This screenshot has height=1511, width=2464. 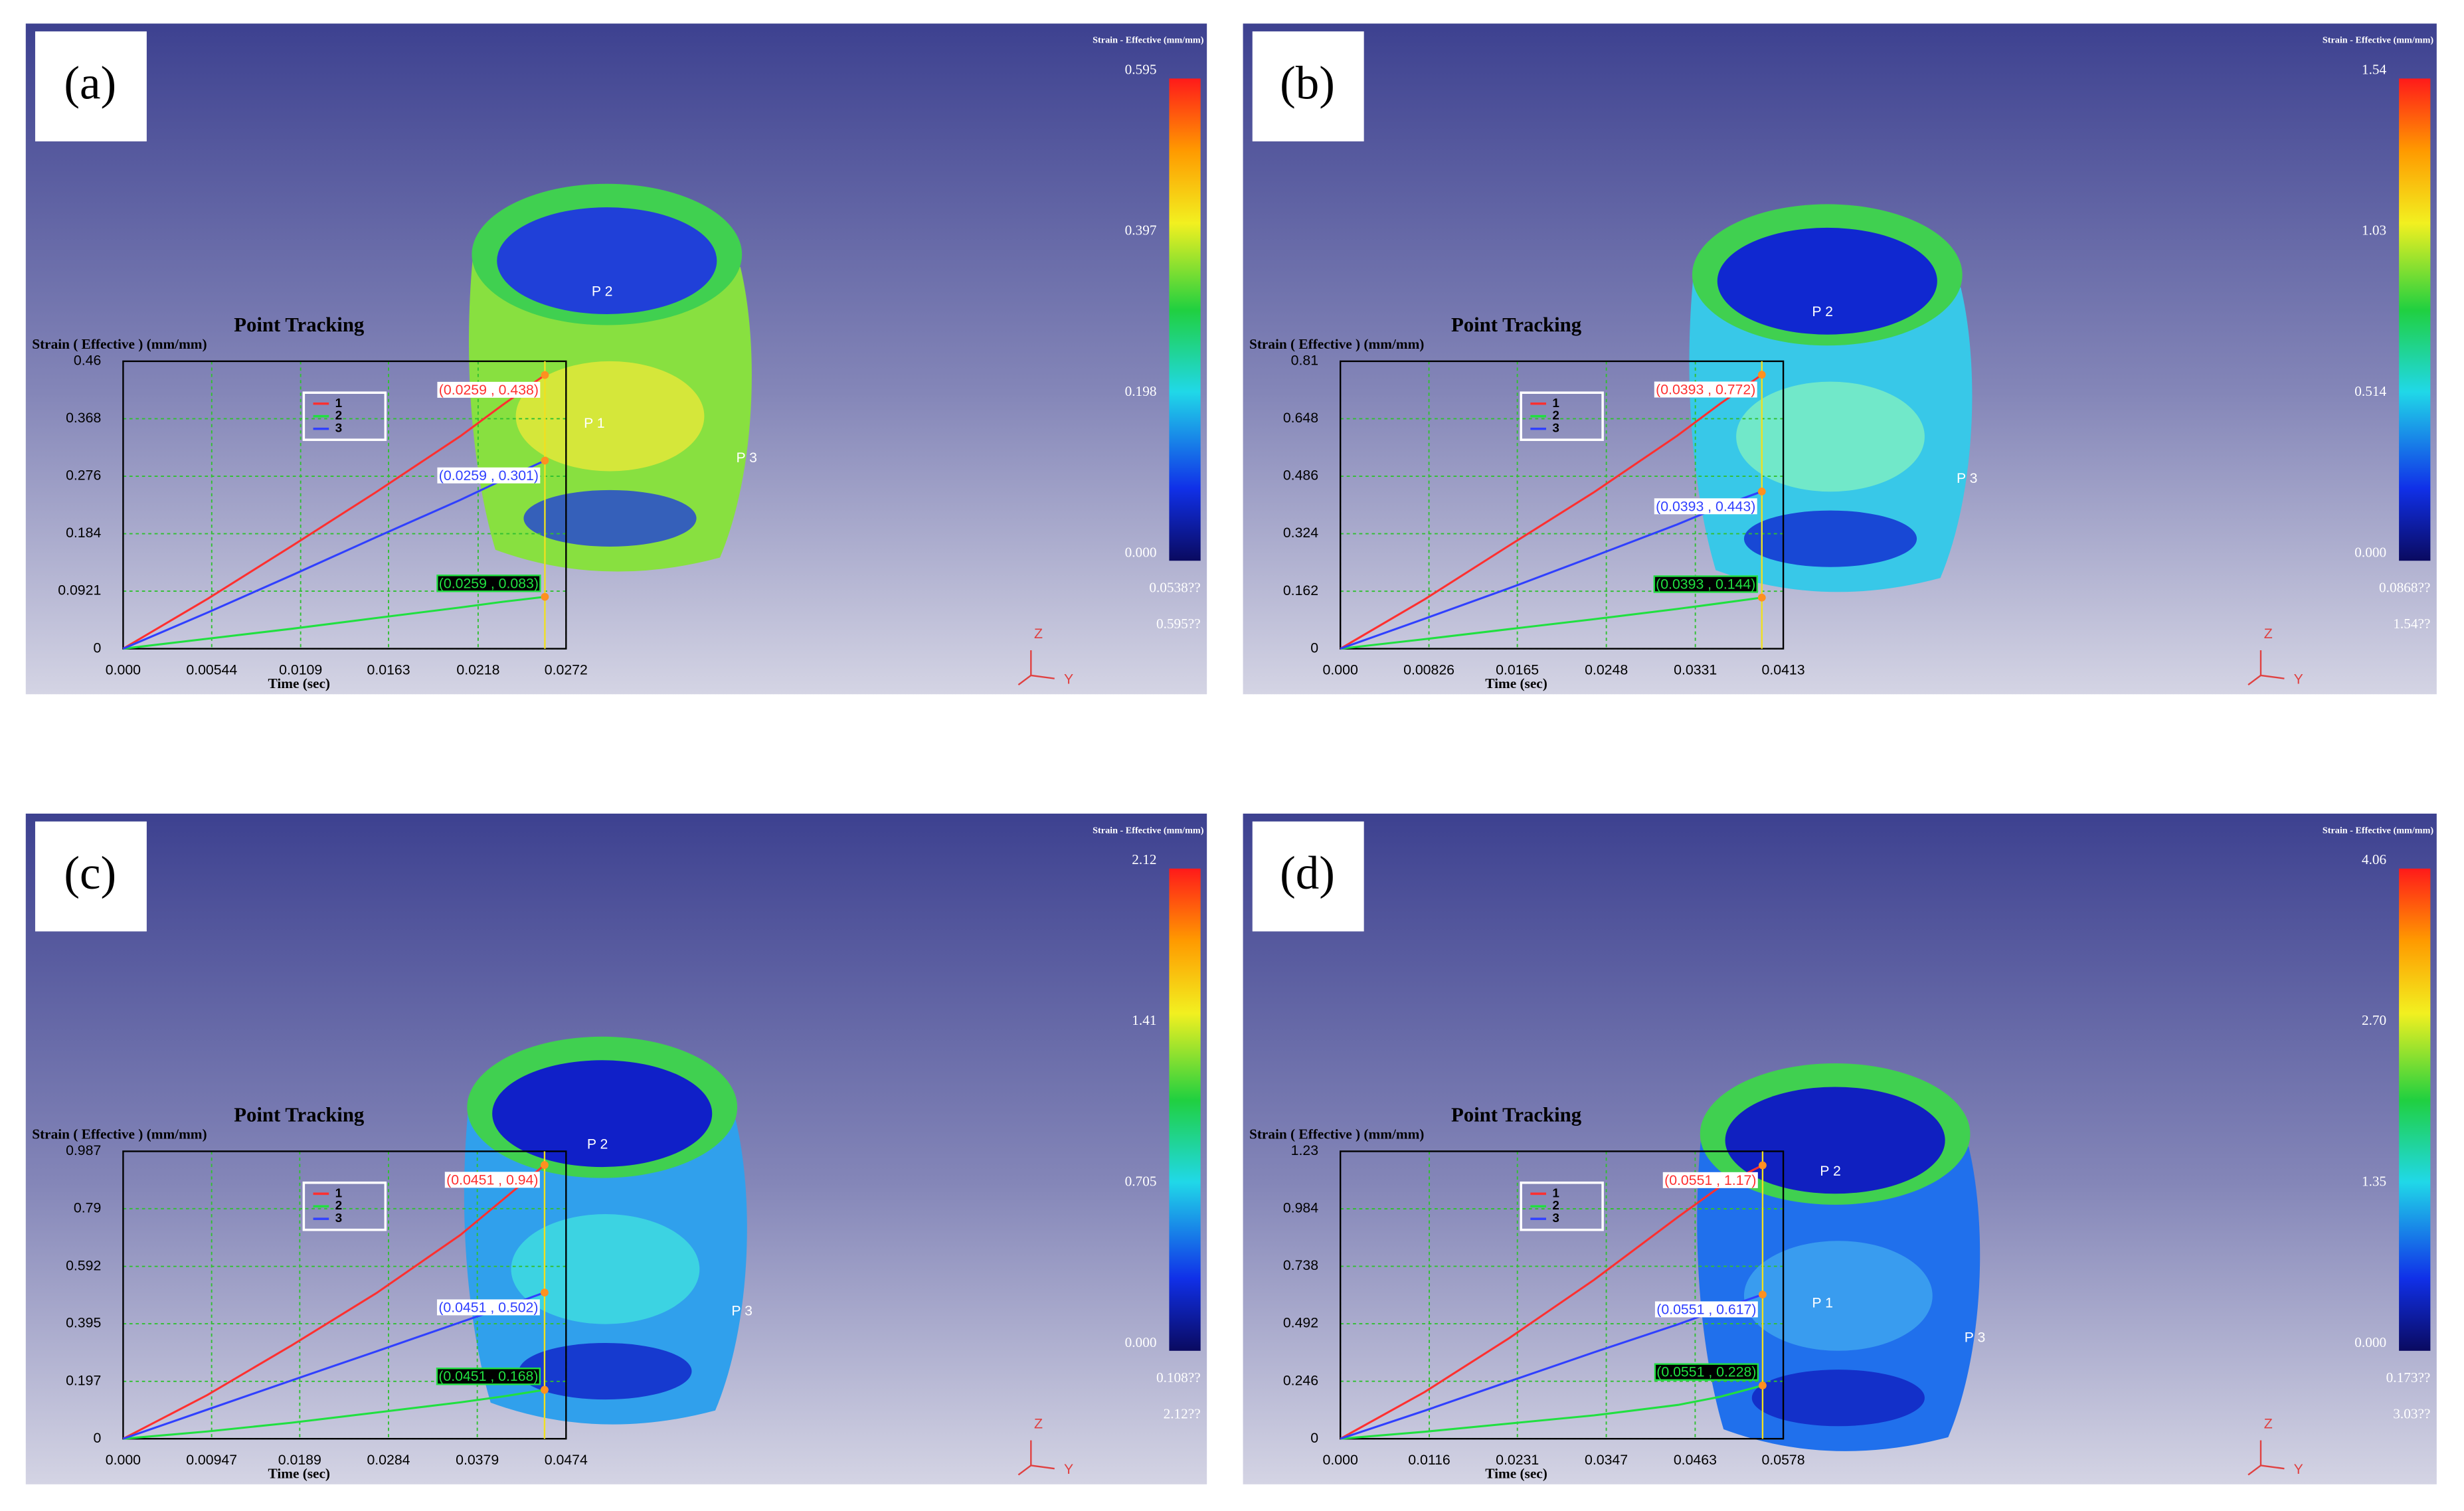 I want to click on chart-title: Point Tracking, so click(x=299, y=1114).